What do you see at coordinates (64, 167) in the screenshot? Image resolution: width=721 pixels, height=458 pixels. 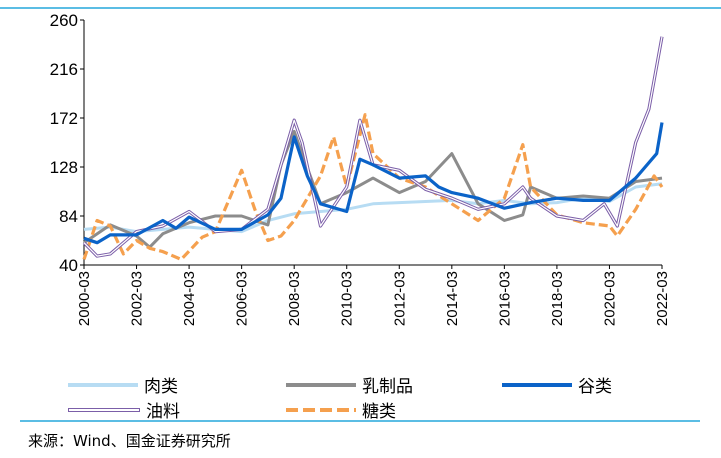 I see `y-tick-label: 128` at bounding box center [64, 167].